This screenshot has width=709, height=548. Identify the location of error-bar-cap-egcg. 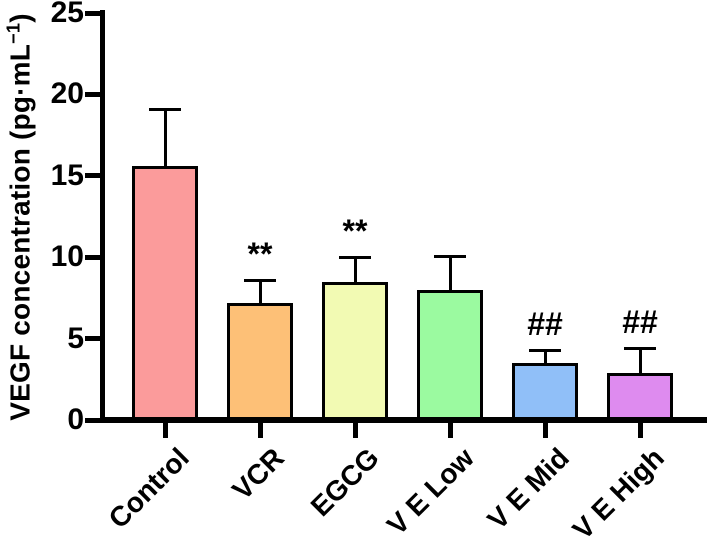
(355, 257).